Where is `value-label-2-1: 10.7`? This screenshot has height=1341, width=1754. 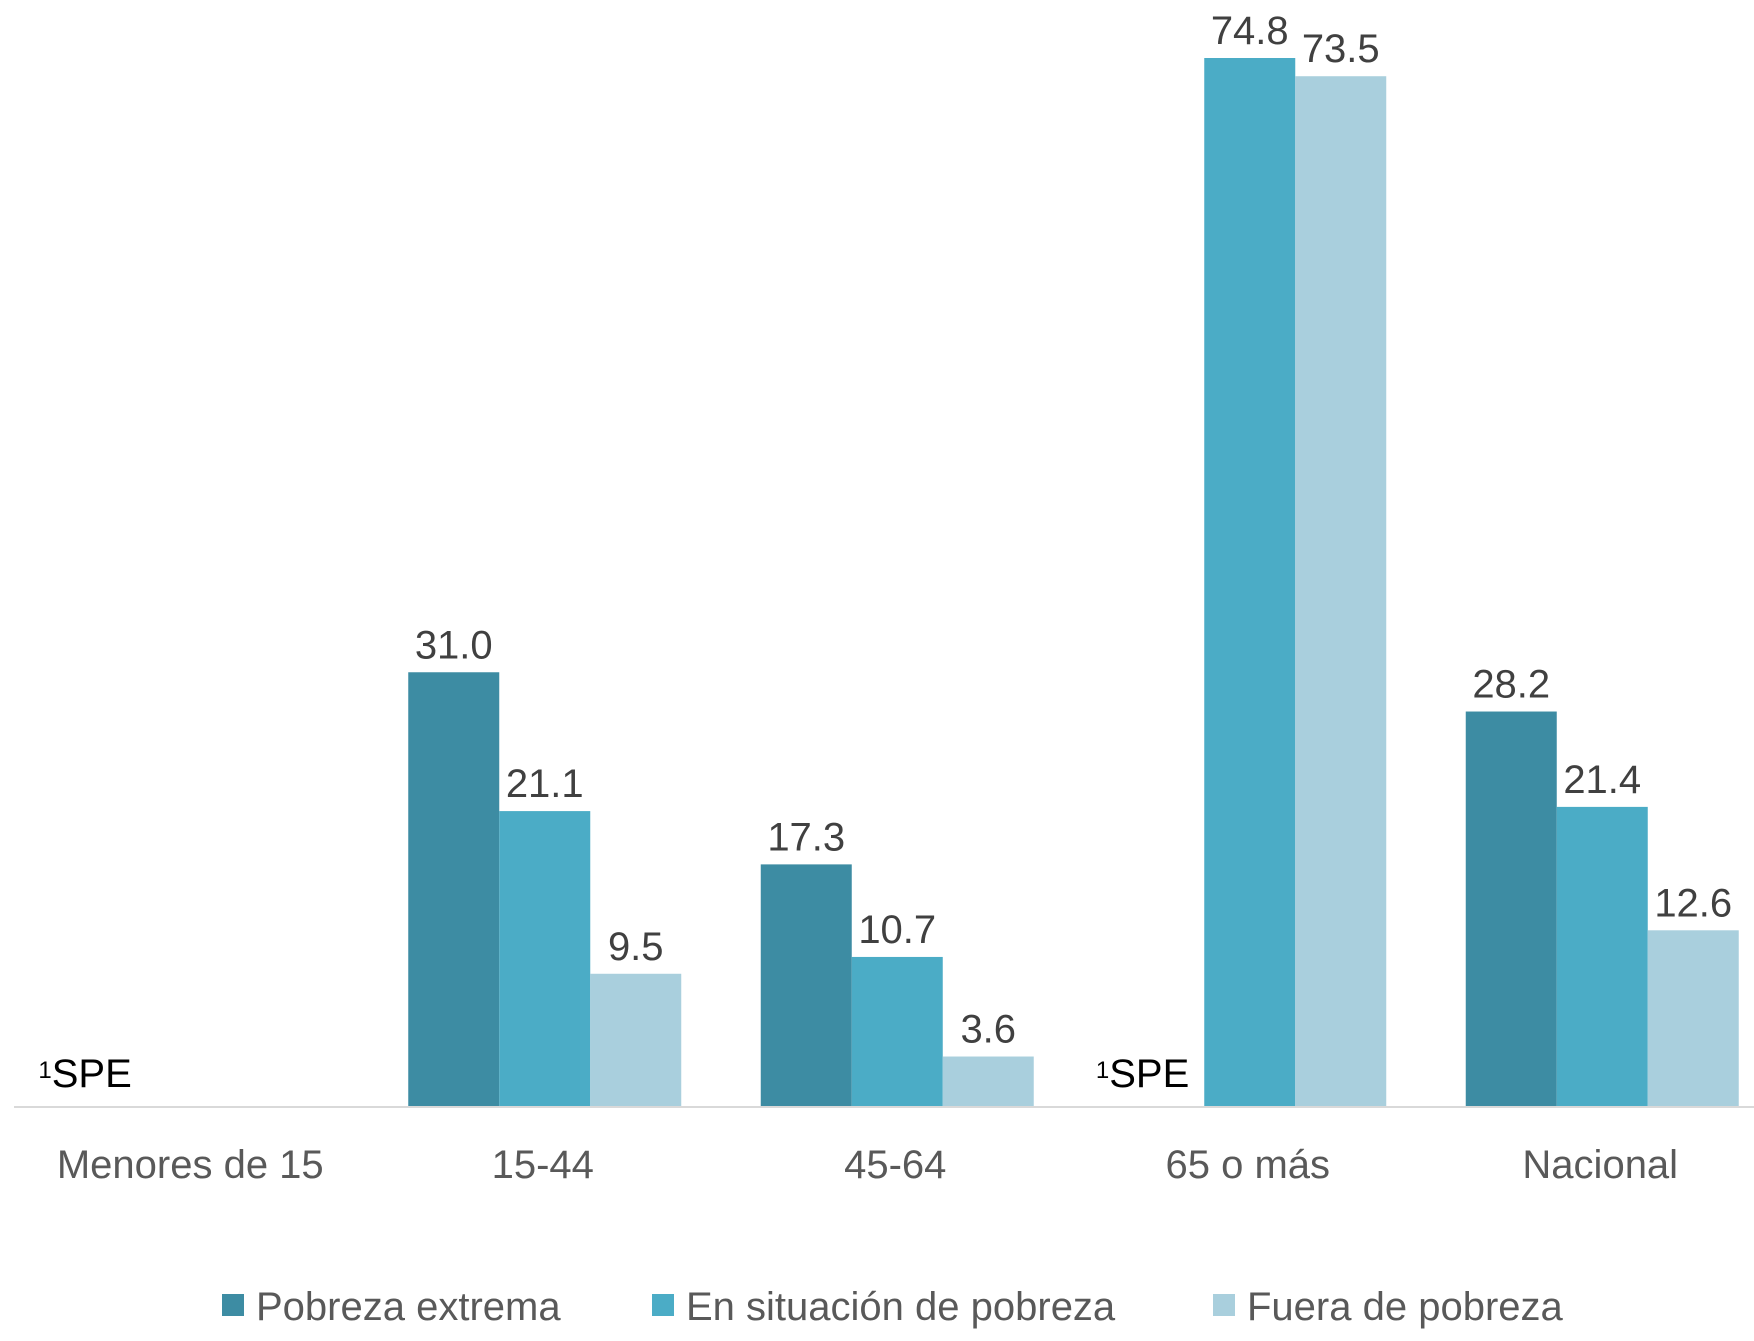 value-label-2-1: 10.7 is located at coordinates (897, 930).